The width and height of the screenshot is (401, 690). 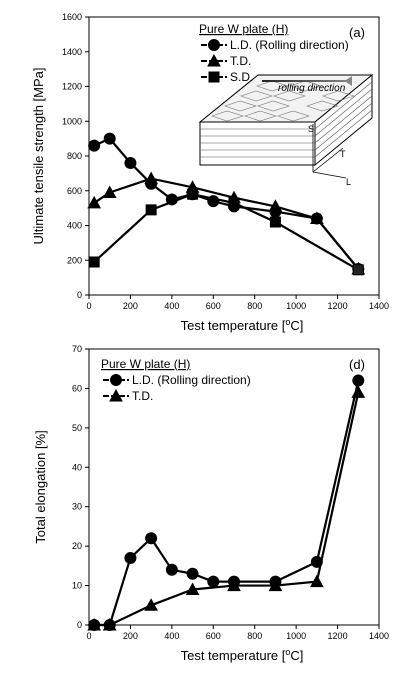 I want to click on legend-item: S.D., so click(x=227, y=77).